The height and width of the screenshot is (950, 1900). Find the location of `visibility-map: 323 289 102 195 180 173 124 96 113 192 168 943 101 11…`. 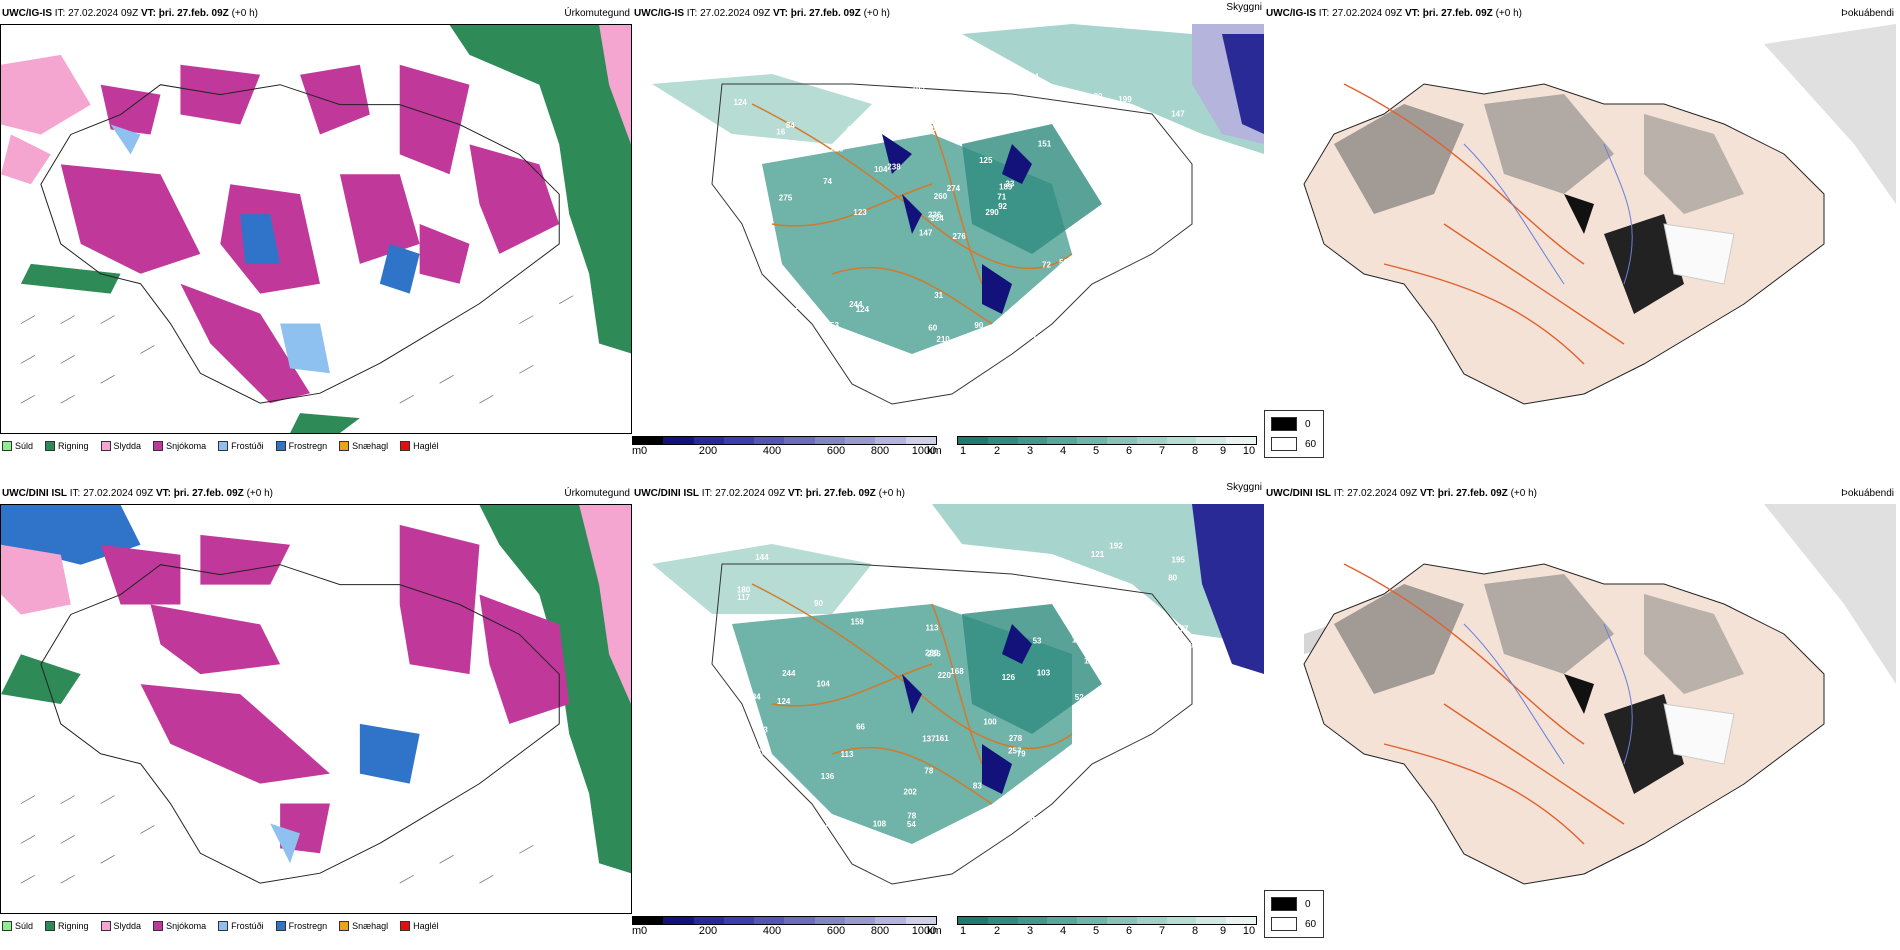

visibility-map: 323 289 102 195 180 173 124 96 113 192 168 943 101 11… is located at coordinates (948, 709).